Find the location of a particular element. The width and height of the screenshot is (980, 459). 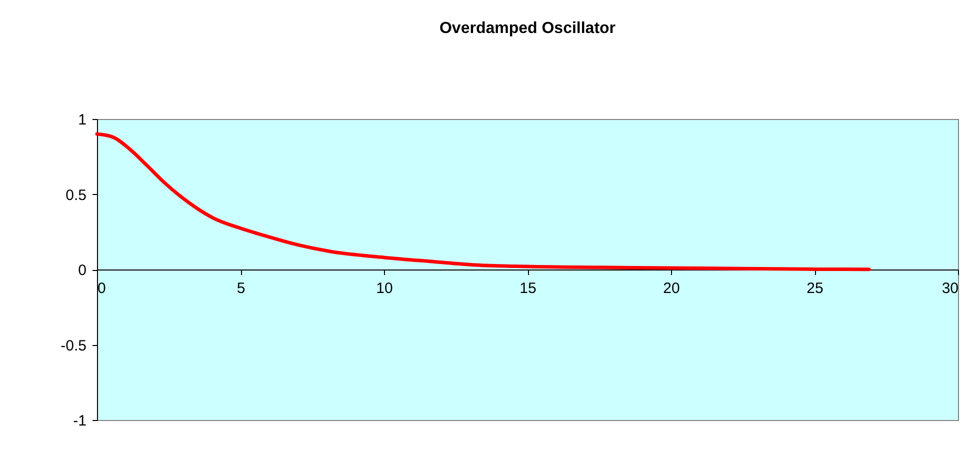

x-tick-label: 10 is located at coordinates (384, 288).